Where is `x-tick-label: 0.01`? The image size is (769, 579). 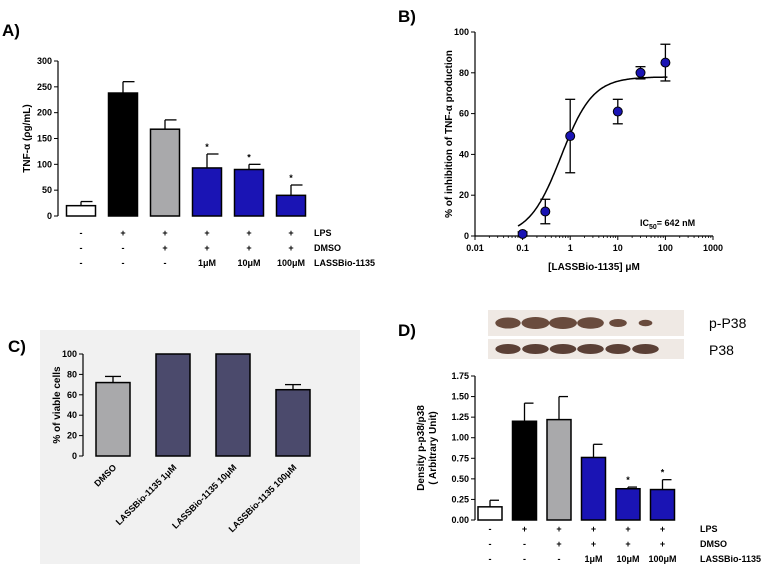 x-tick-label: 0.01 is located at coordinates (475, 248).